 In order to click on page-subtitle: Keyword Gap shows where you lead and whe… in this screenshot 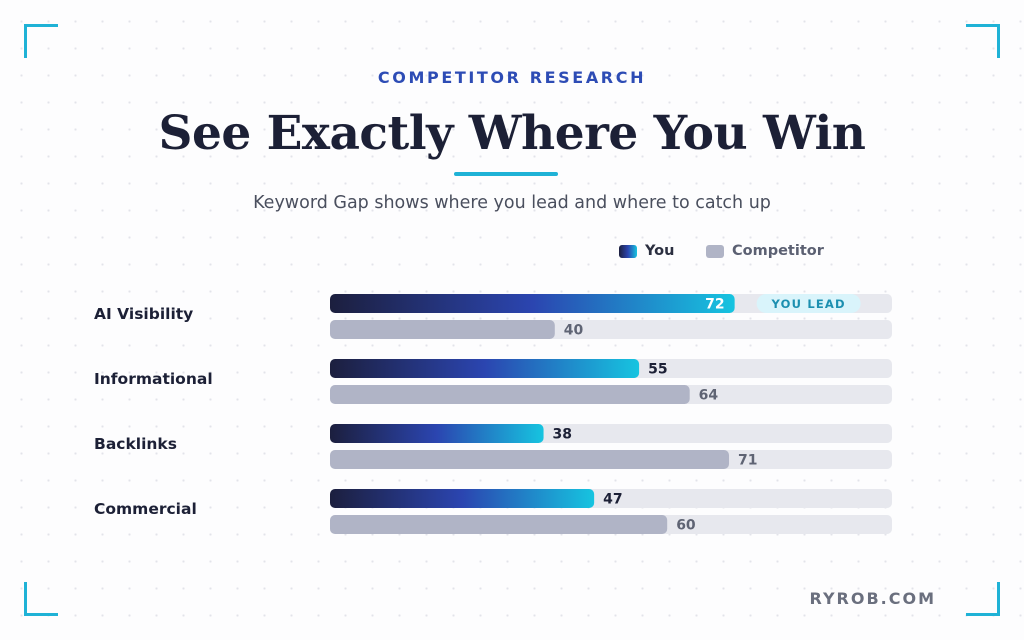, I will do `click(512, 203)`.